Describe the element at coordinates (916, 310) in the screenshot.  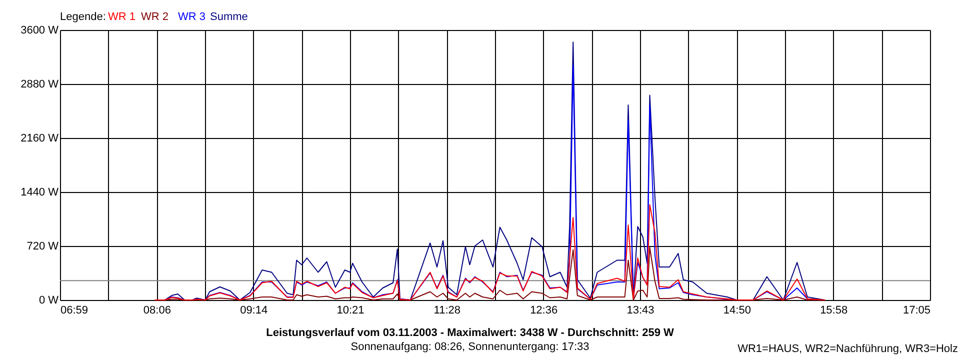
I see `x-tick-label: 17:05` at that location.